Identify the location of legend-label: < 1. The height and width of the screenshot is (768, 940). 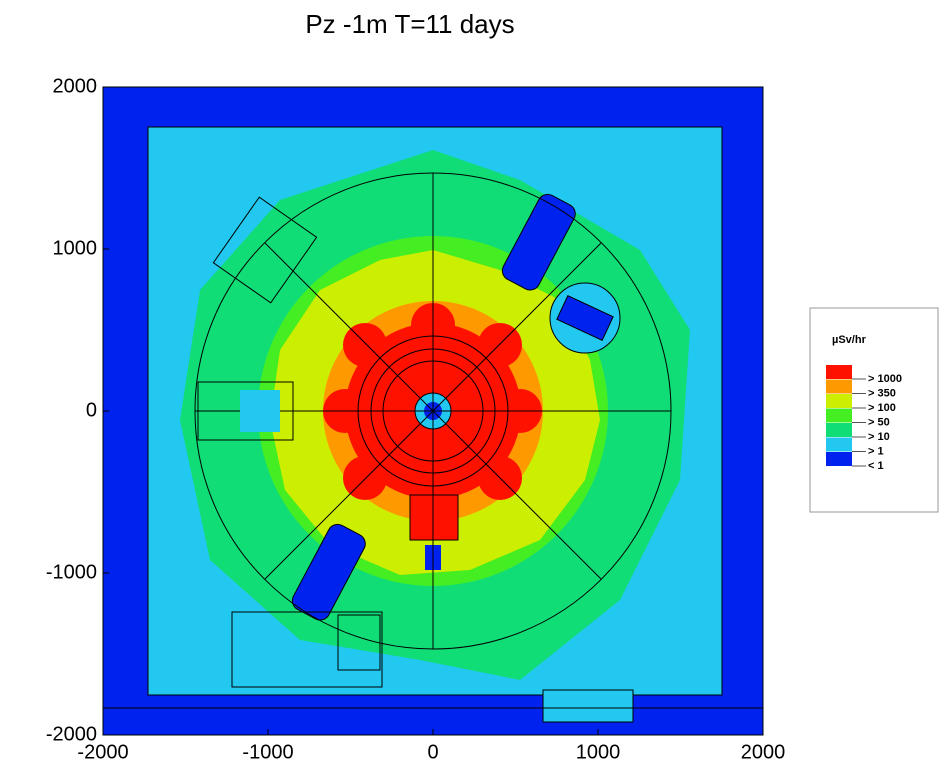
(876, 466).